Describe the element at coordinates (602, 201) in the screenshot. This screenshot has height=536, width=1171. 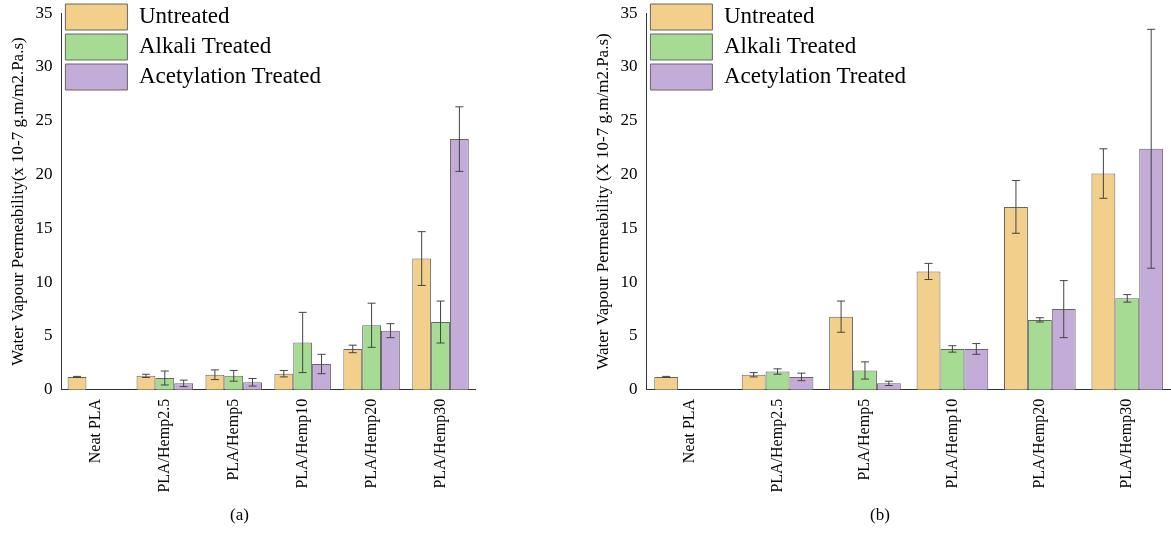
I see `y-axis-title: Water Vapour Permeability (X 10-7 g.m/m2.Pa.s)` at that location.